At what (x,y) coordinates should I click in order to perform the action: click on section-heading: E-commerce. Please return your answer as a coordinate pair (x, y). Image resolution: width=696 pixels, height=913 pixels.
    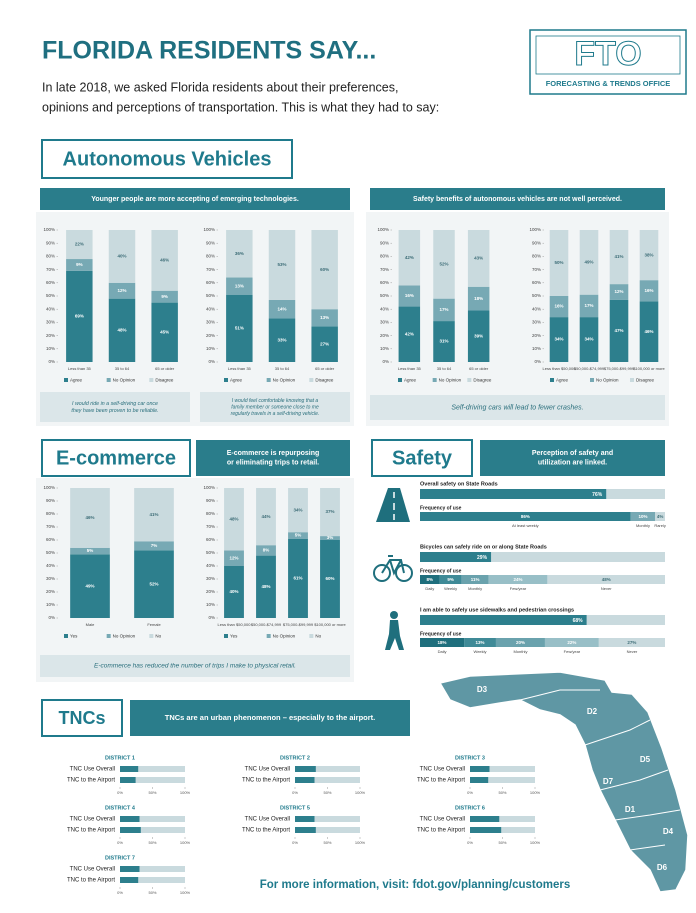
    Looking at the image, I should click on (116, 458).